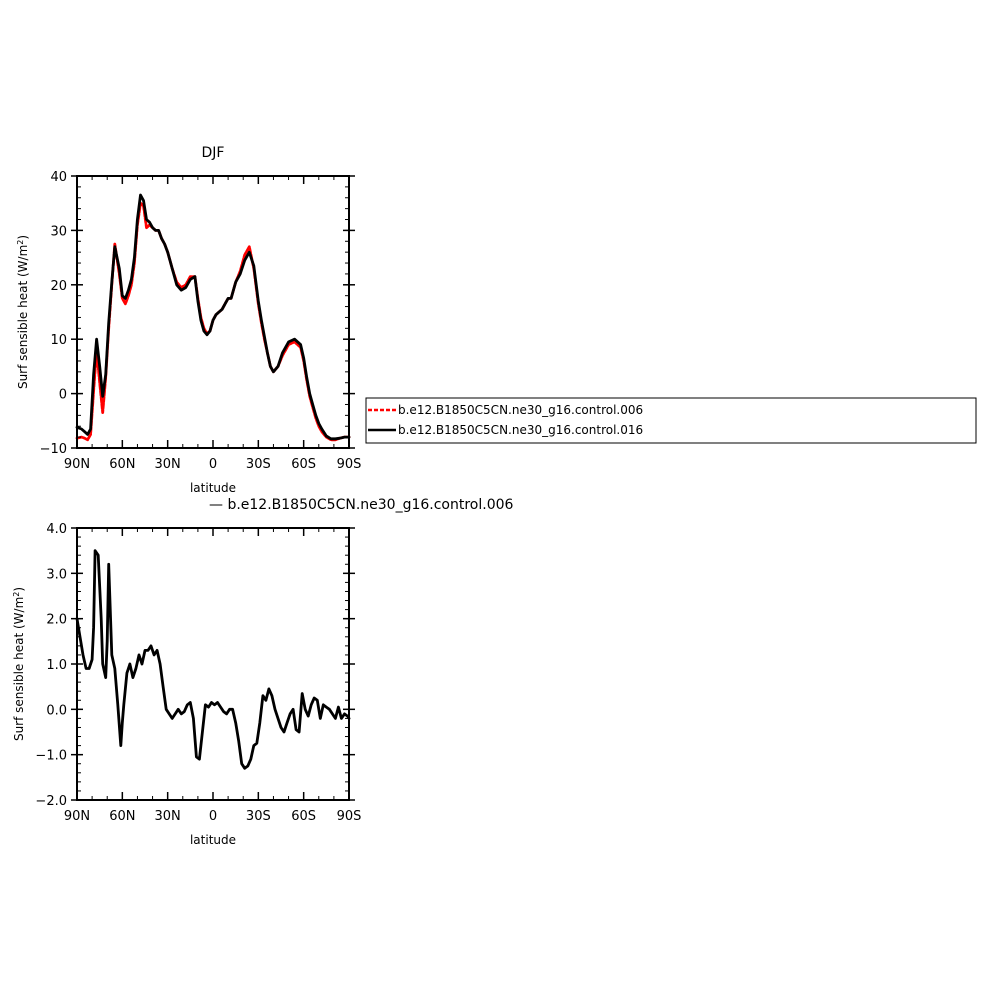 This screenshot has height=991, width=992. Describe the element at coordinates (51, 801) in the screenshot. I see `bottom-y-tick-label: −2.0` at that location.